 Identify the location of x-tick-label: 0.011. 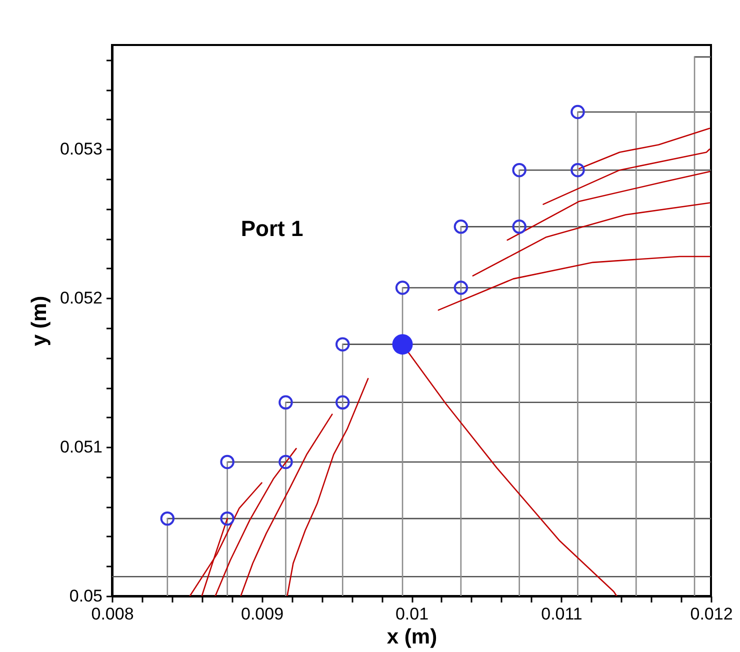
(561, 614).